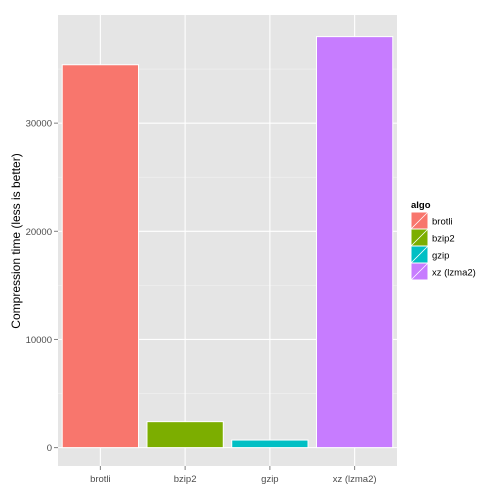 The height and width of the screenshot is (504, 504). What do you see at coordinates (39, 232) in the screenshot?
I see `y-tick-label: 20000` at bounding box center [39, 232].